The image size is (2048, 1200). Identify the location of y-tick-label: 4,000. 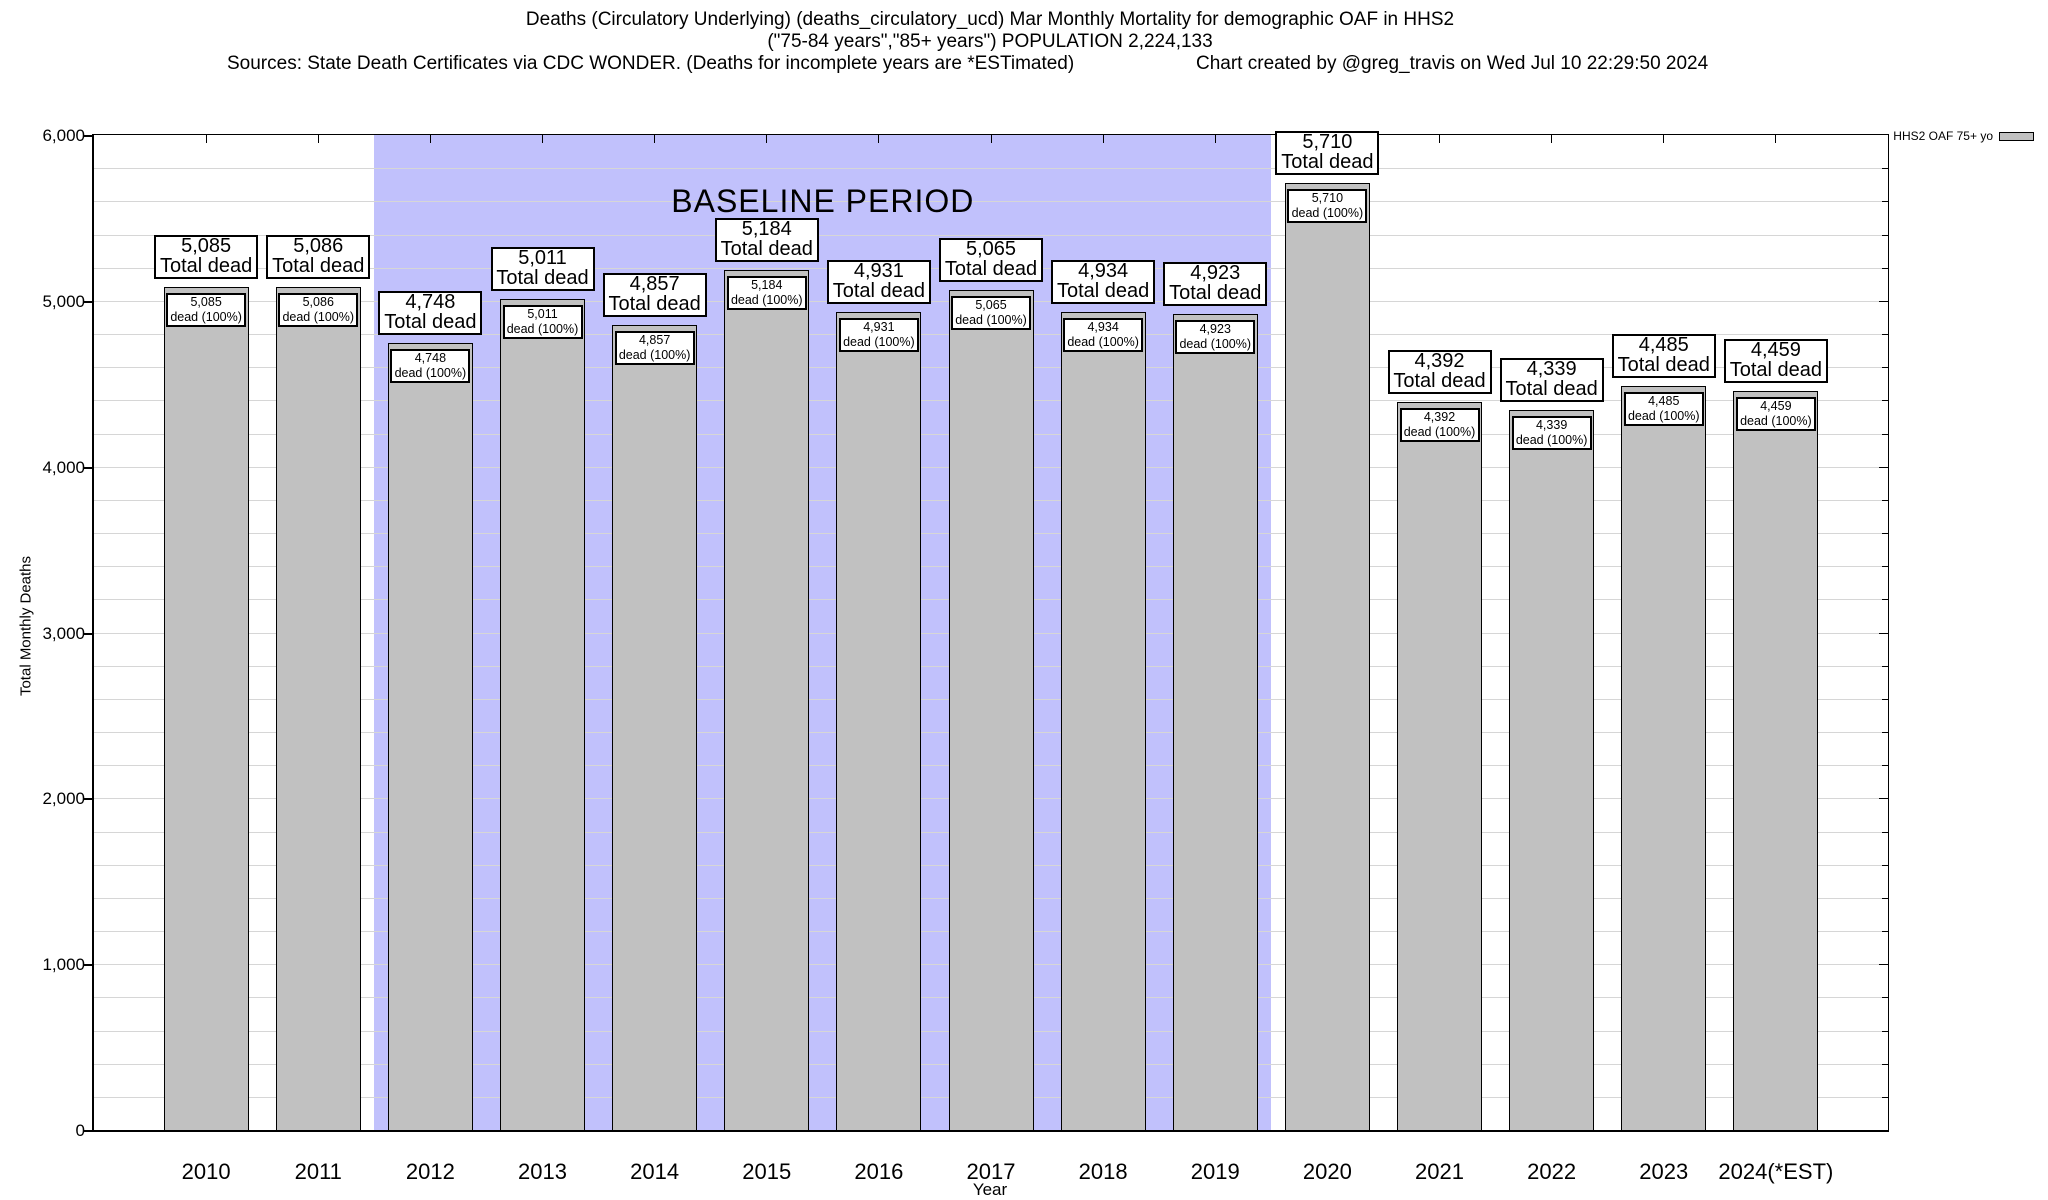
(63, 467).